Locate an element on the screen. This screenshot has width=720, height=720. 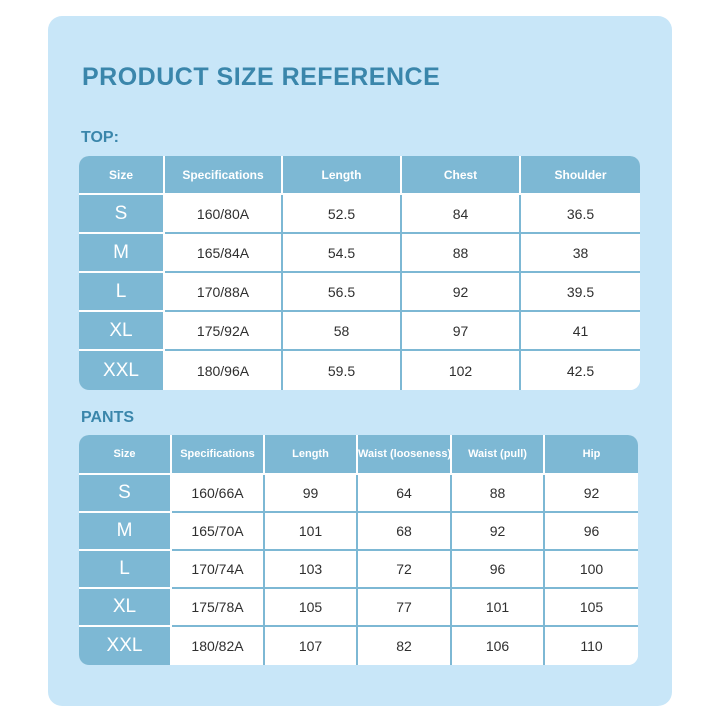
column-header: Chest is located at coordinates (461, 175).